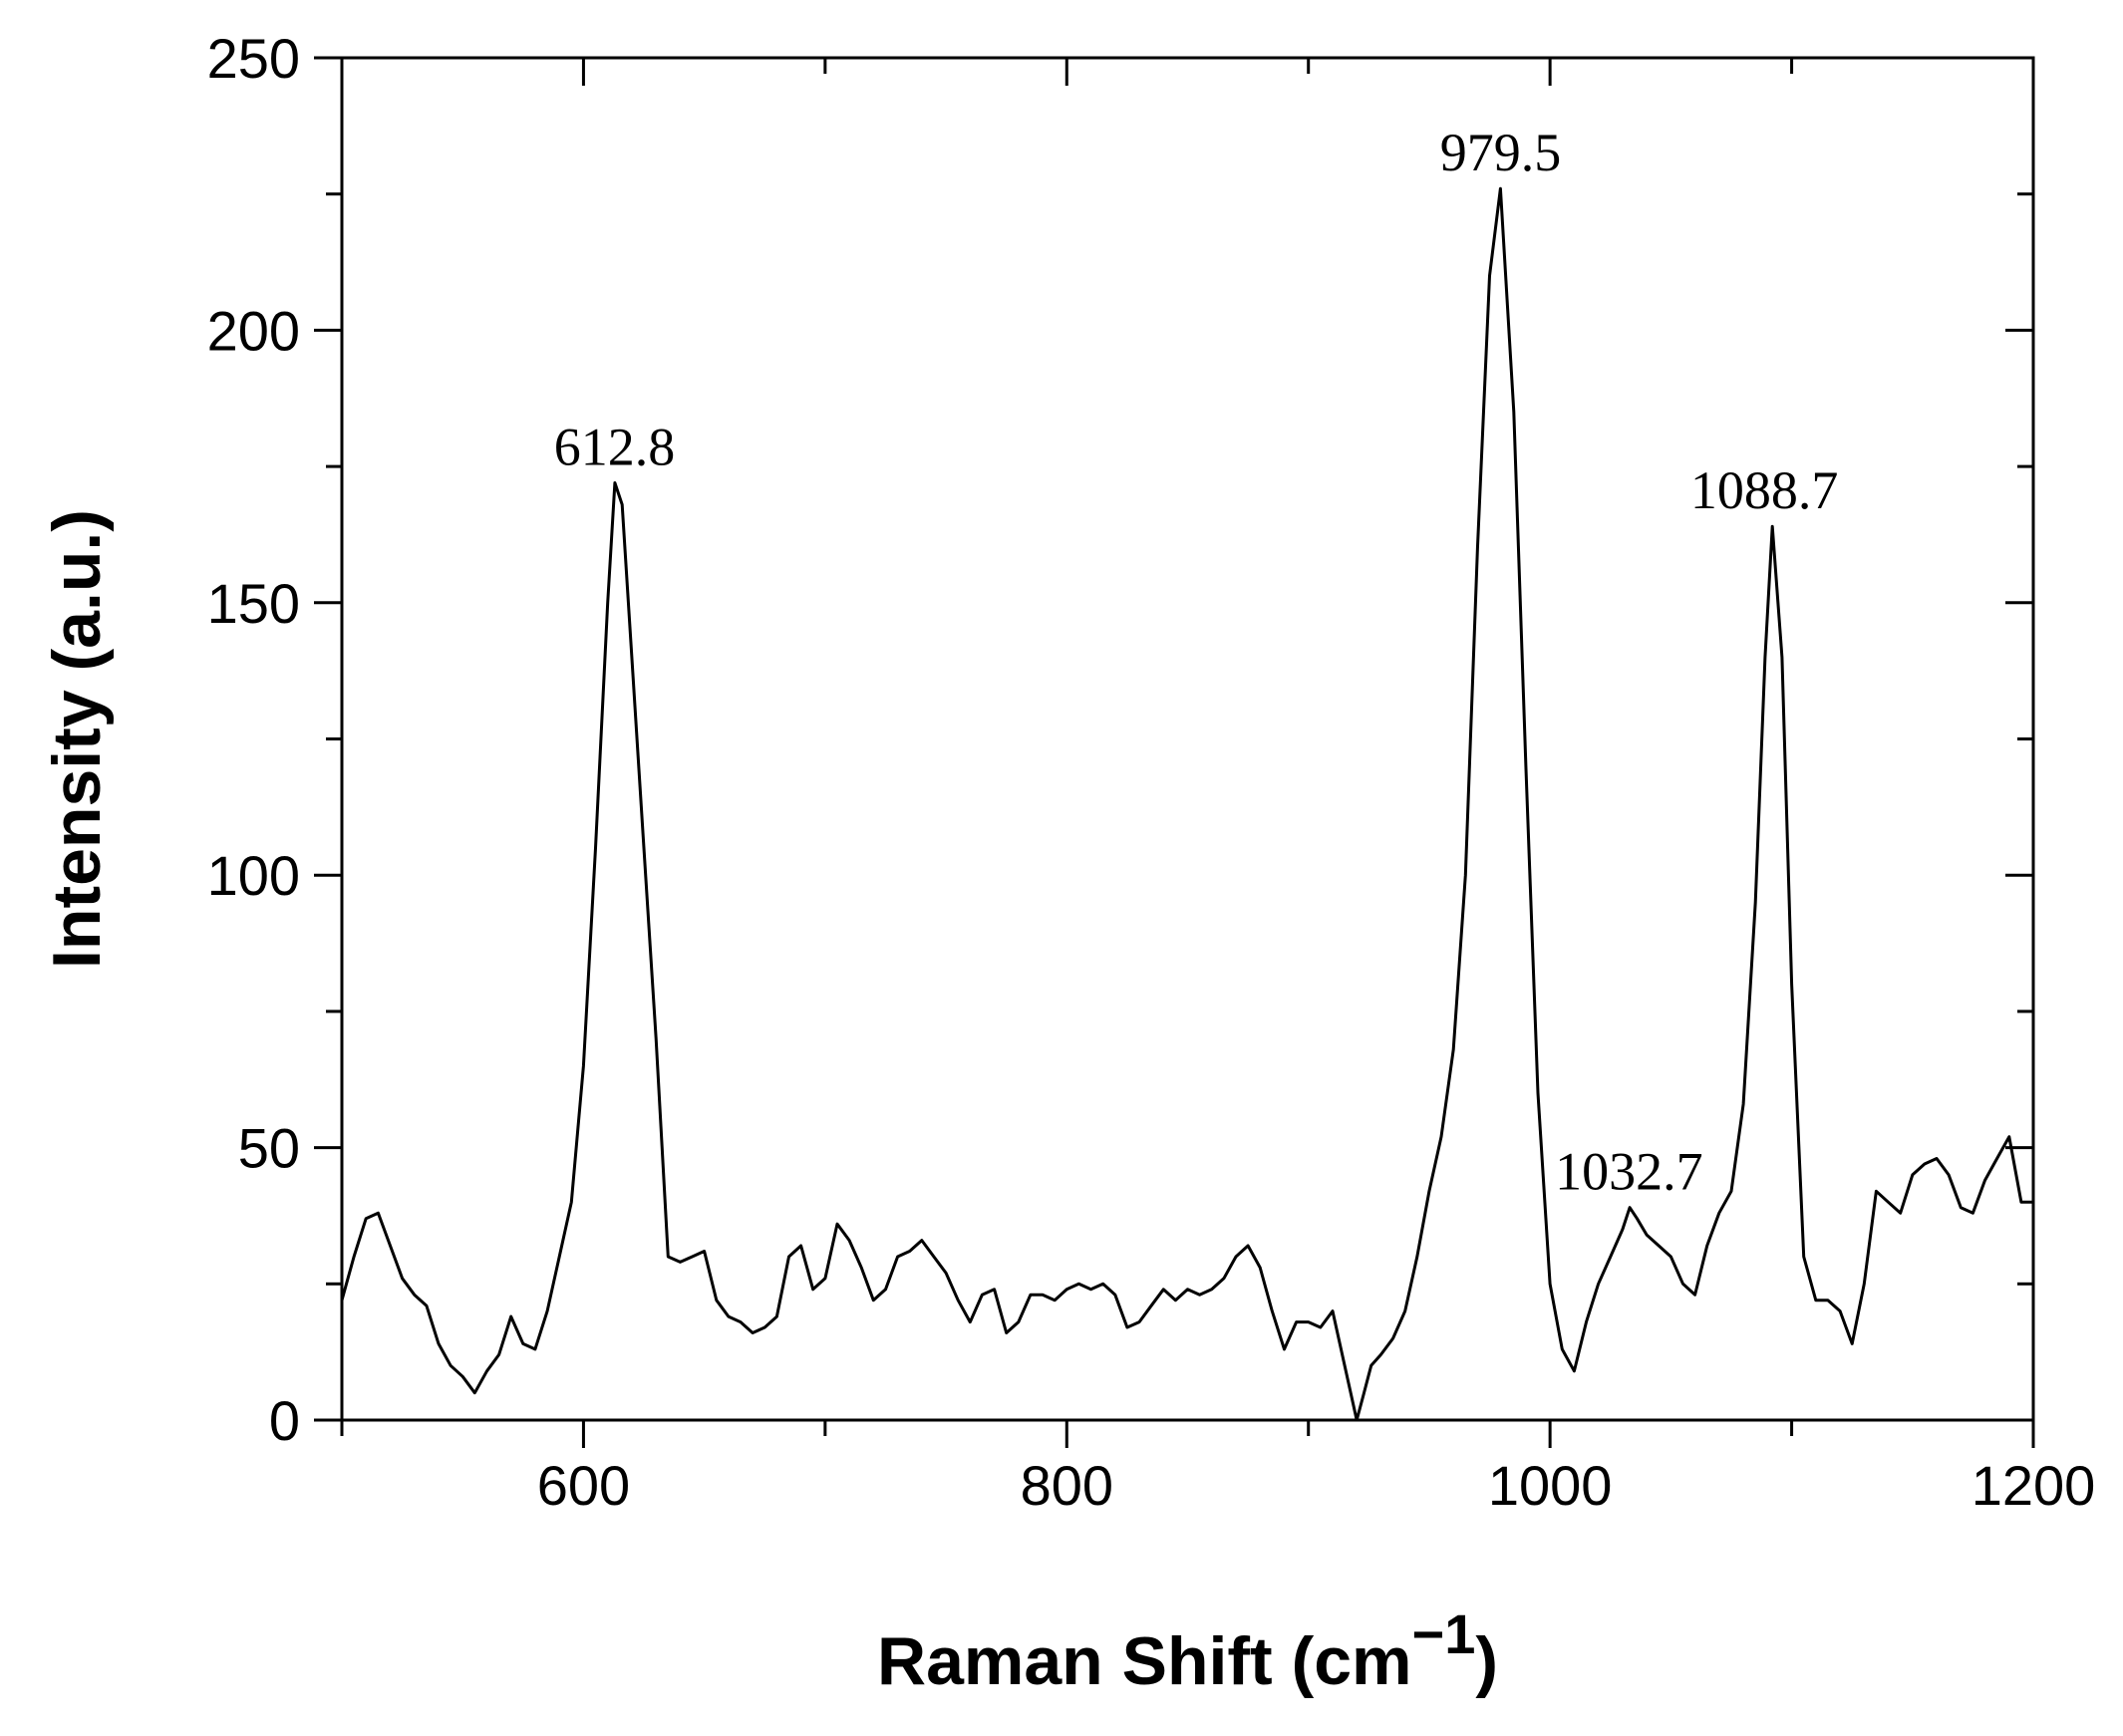 Image resolution: width=2123 pixels, height=1736 pixels. I want to click on y-tick-label: 200, so click(253, 330).